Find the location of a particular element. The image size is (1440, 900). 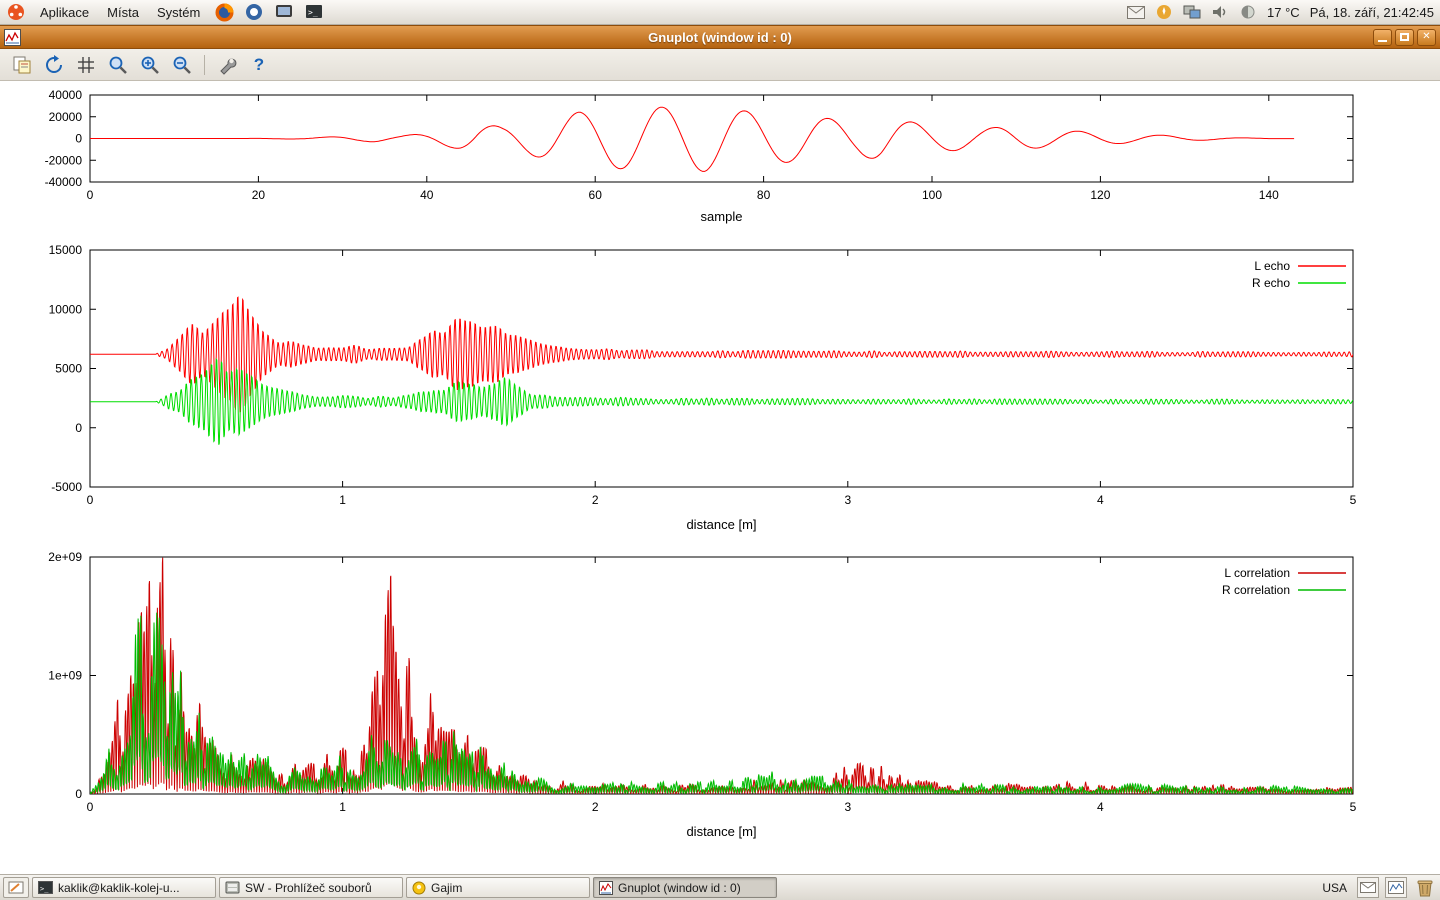

legend-label: L echo is located at coordinates (1272, 266).